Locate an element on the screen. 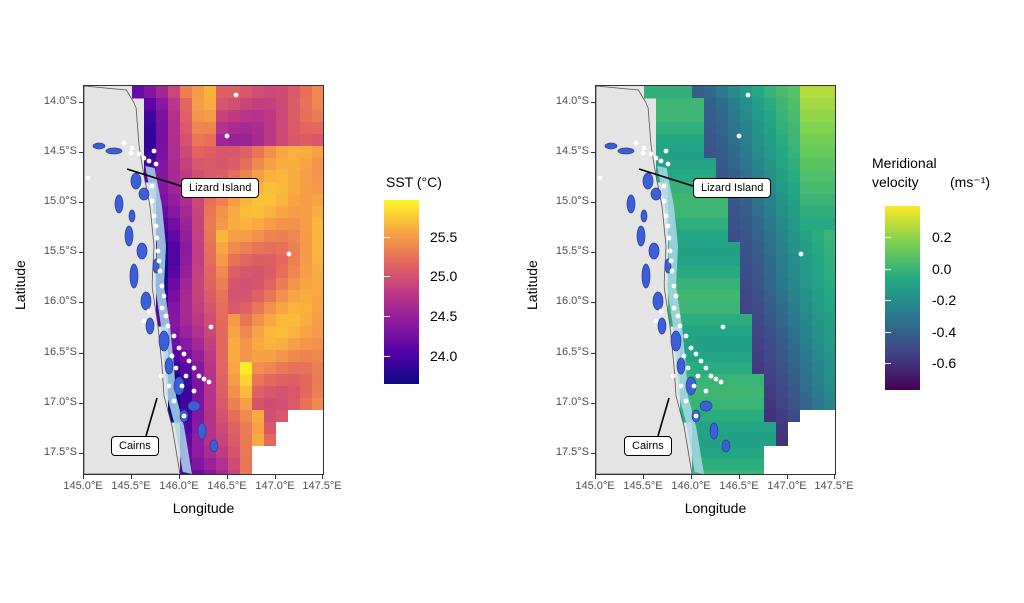 This screenshot has height=603, width=1024. longitude-tick-label: 147.5°E is located at coordinates (322, 486).